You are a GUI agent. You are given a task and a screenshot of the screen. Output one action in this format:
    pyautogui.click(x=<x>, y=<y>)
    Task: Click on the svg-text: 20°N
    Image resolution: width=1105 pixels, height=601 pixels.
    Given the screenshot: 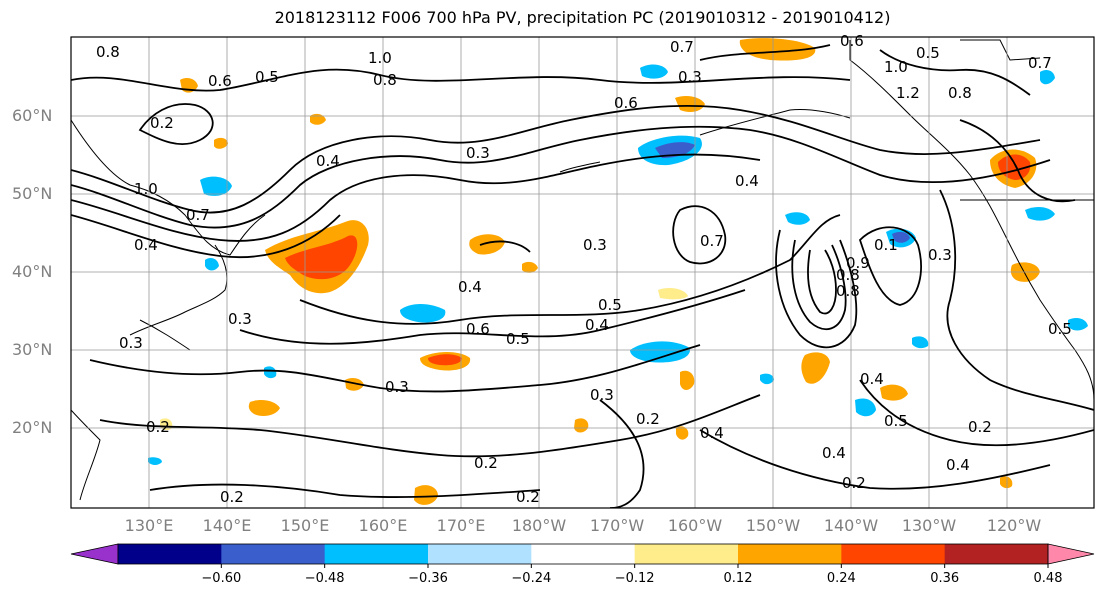 What is the action you would take?
    pyautogui.click(x=32, y=427)
    